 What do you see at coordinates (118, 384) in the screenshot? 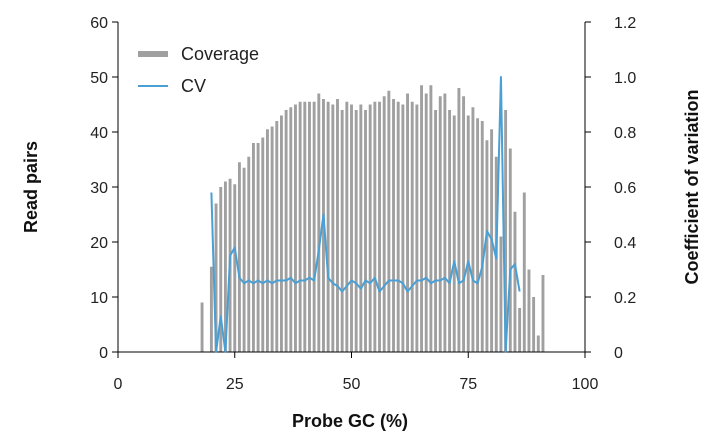
I see `x-tick-label: 0` at bounding box center [118, 384].